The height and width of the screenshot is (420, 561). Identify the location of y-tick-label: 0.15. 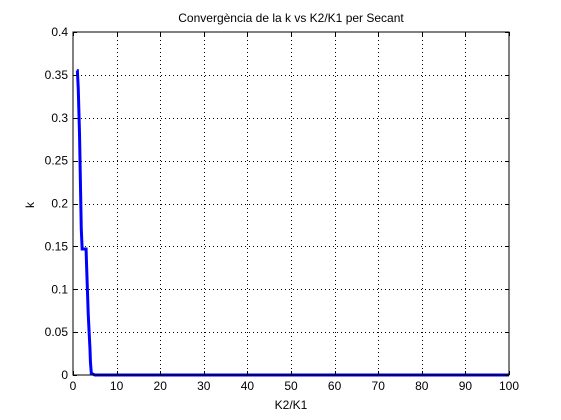
(57, 246).